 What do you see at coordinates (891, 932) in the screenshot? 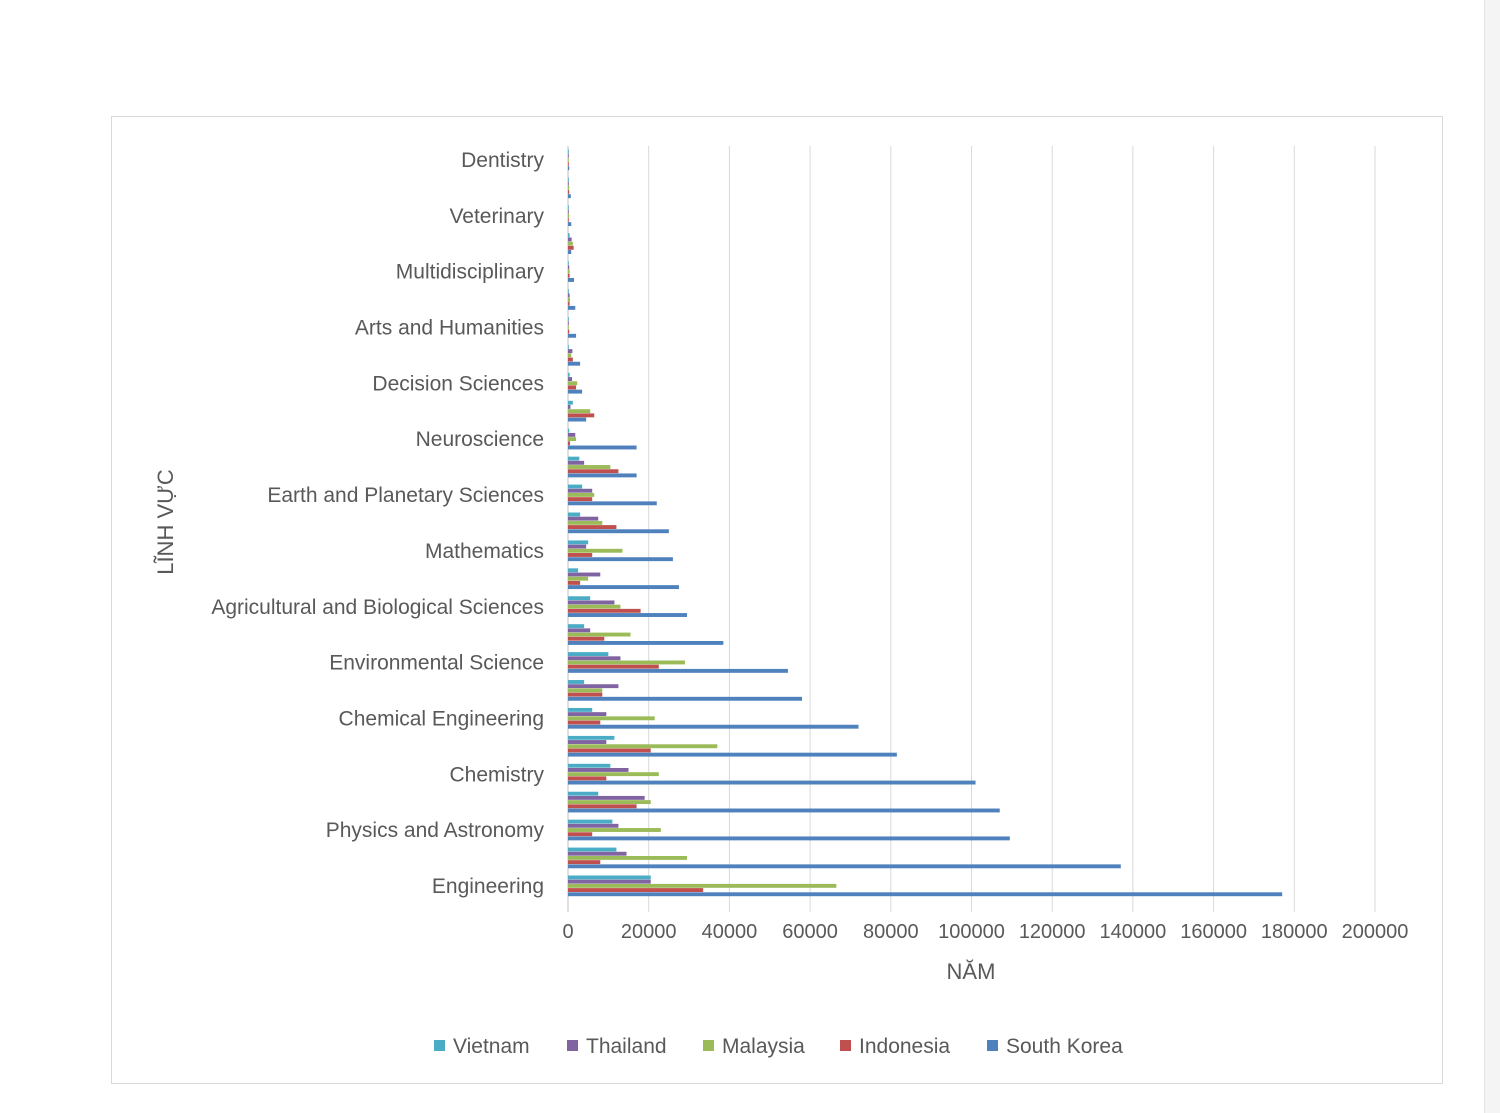
I see `x-tick-label: 80000` at bounding box center [891, 932].